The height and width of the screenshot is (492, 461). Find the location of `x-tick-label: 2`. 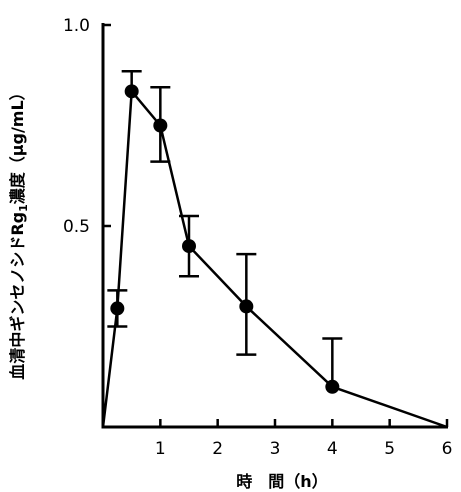

x-tick-label: 2 is located at coordinates (217, 449).